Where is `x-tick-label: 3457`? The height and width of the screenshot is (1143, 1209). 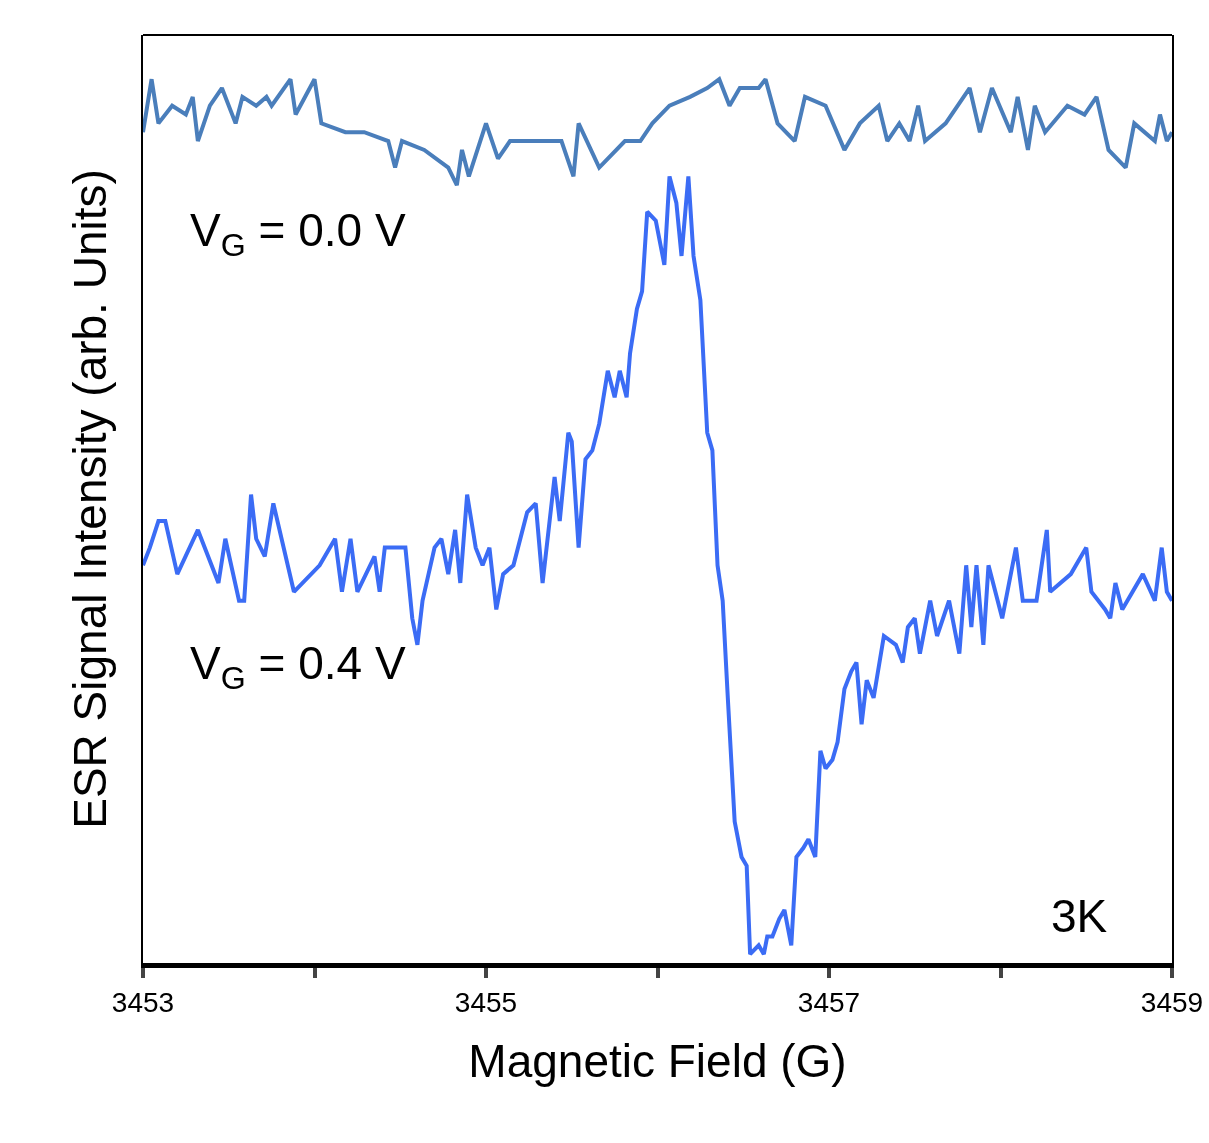 x-tick-label: 3457 is located at coordinates (829, 1002).